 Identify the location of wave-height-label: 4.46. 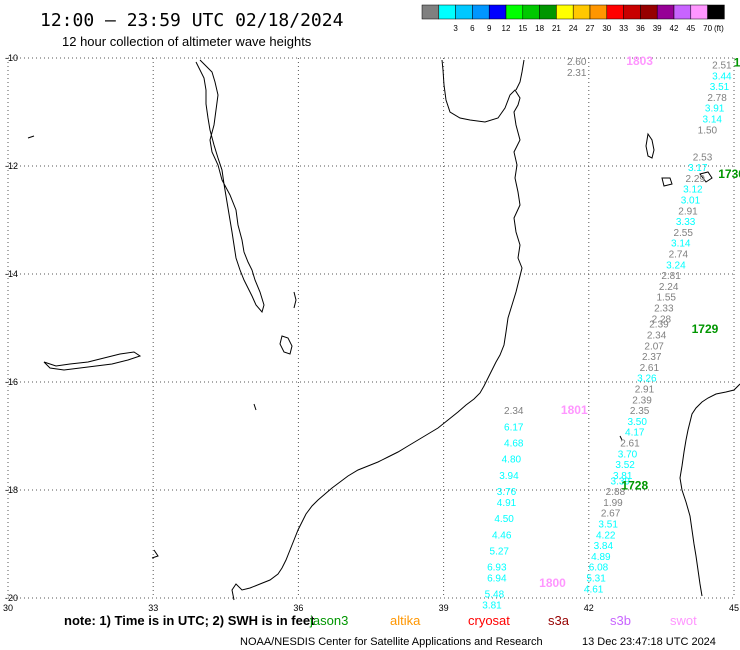
(502, 535).